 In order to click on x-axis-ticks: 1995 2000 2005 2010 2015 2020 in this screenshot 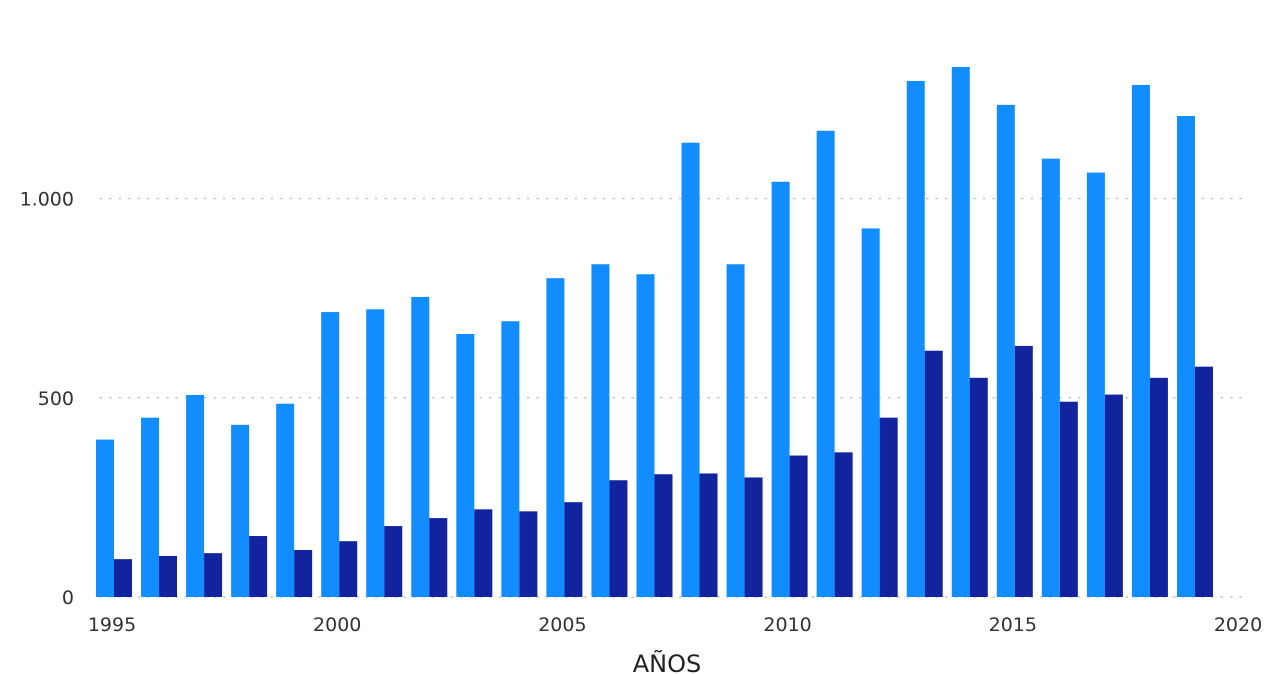, I will do `click(675, 625)`.